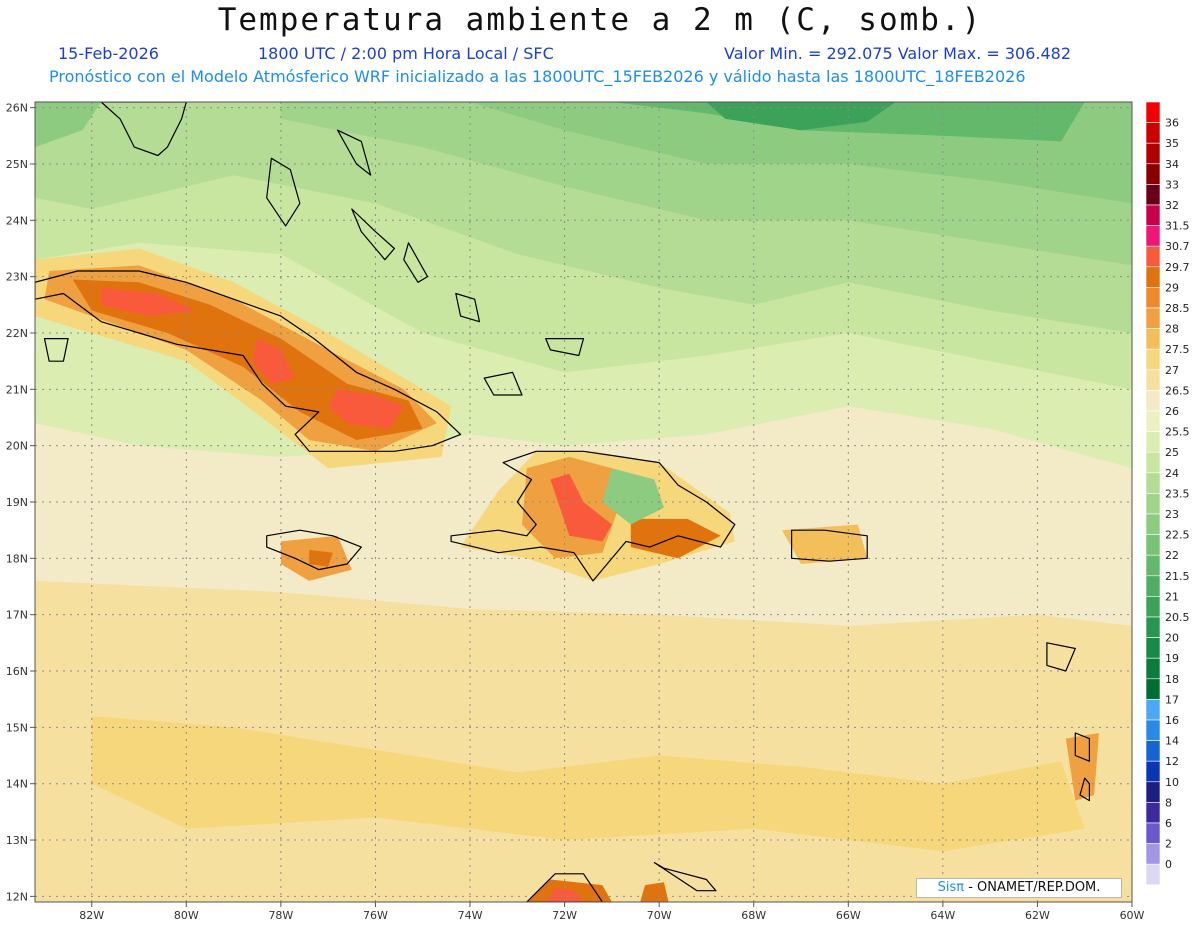  I want to click on colorbar-label: 20, so click(1172, 638).